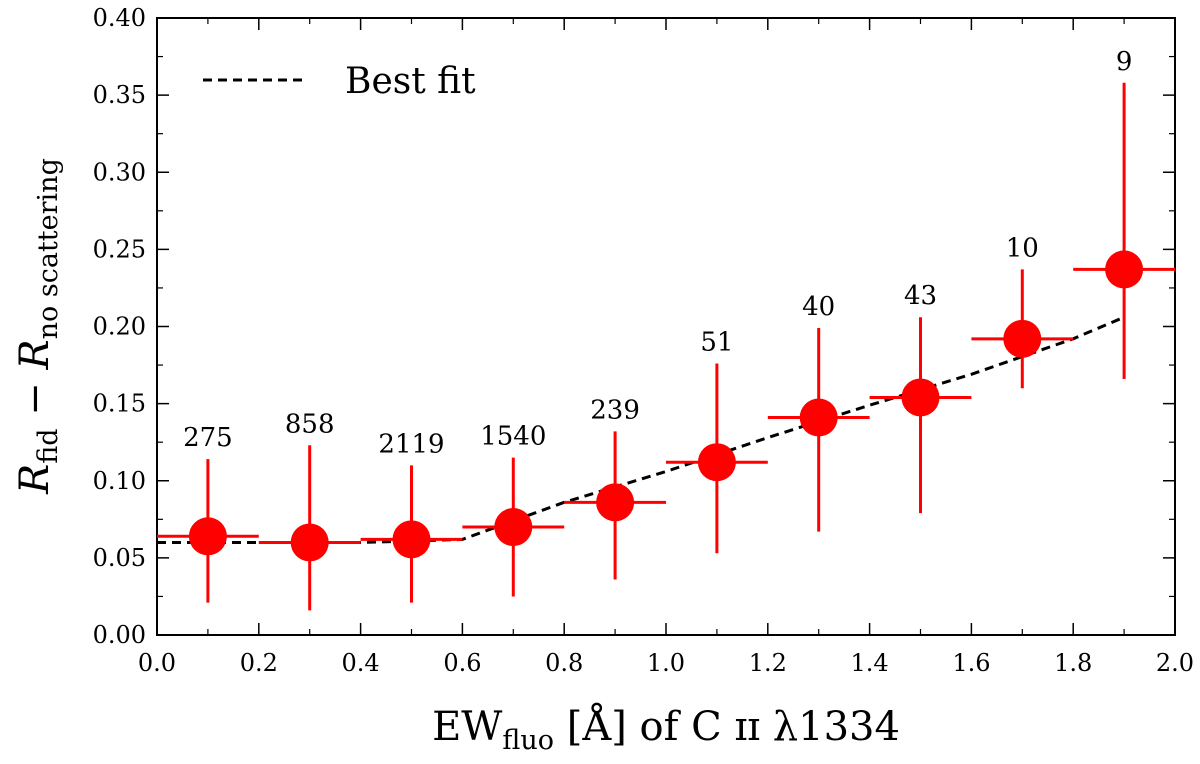 This screenshot has width=1200, height=764. Describe the element at coordinates (119, 327) in the screenshot. I see `y-tick-label: 0.20` at that location.